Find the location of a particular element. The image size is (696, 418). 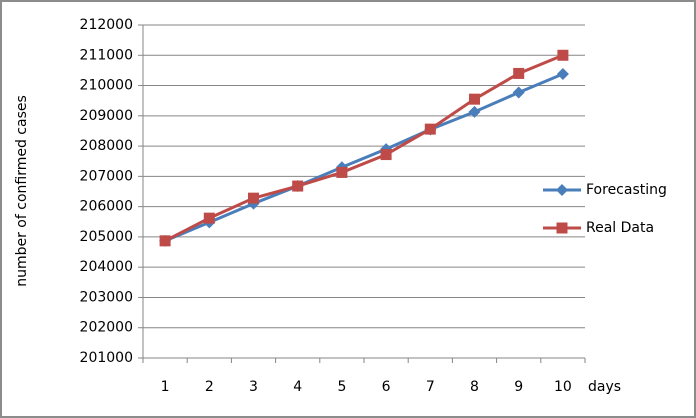

x-tick-label: 5 is located at coordinates (341, 387).